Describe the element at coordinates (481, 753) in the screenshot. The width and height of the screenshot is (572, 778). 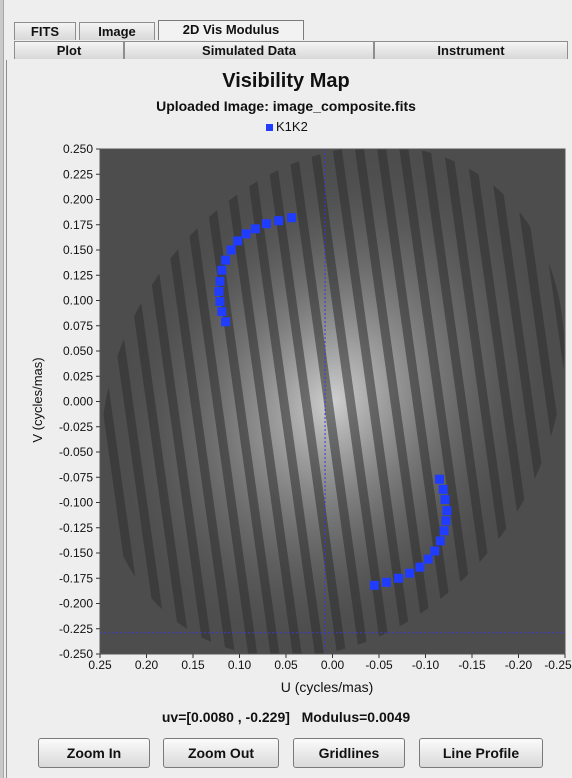
I see `line-profile-button: Line Profile` at that location.